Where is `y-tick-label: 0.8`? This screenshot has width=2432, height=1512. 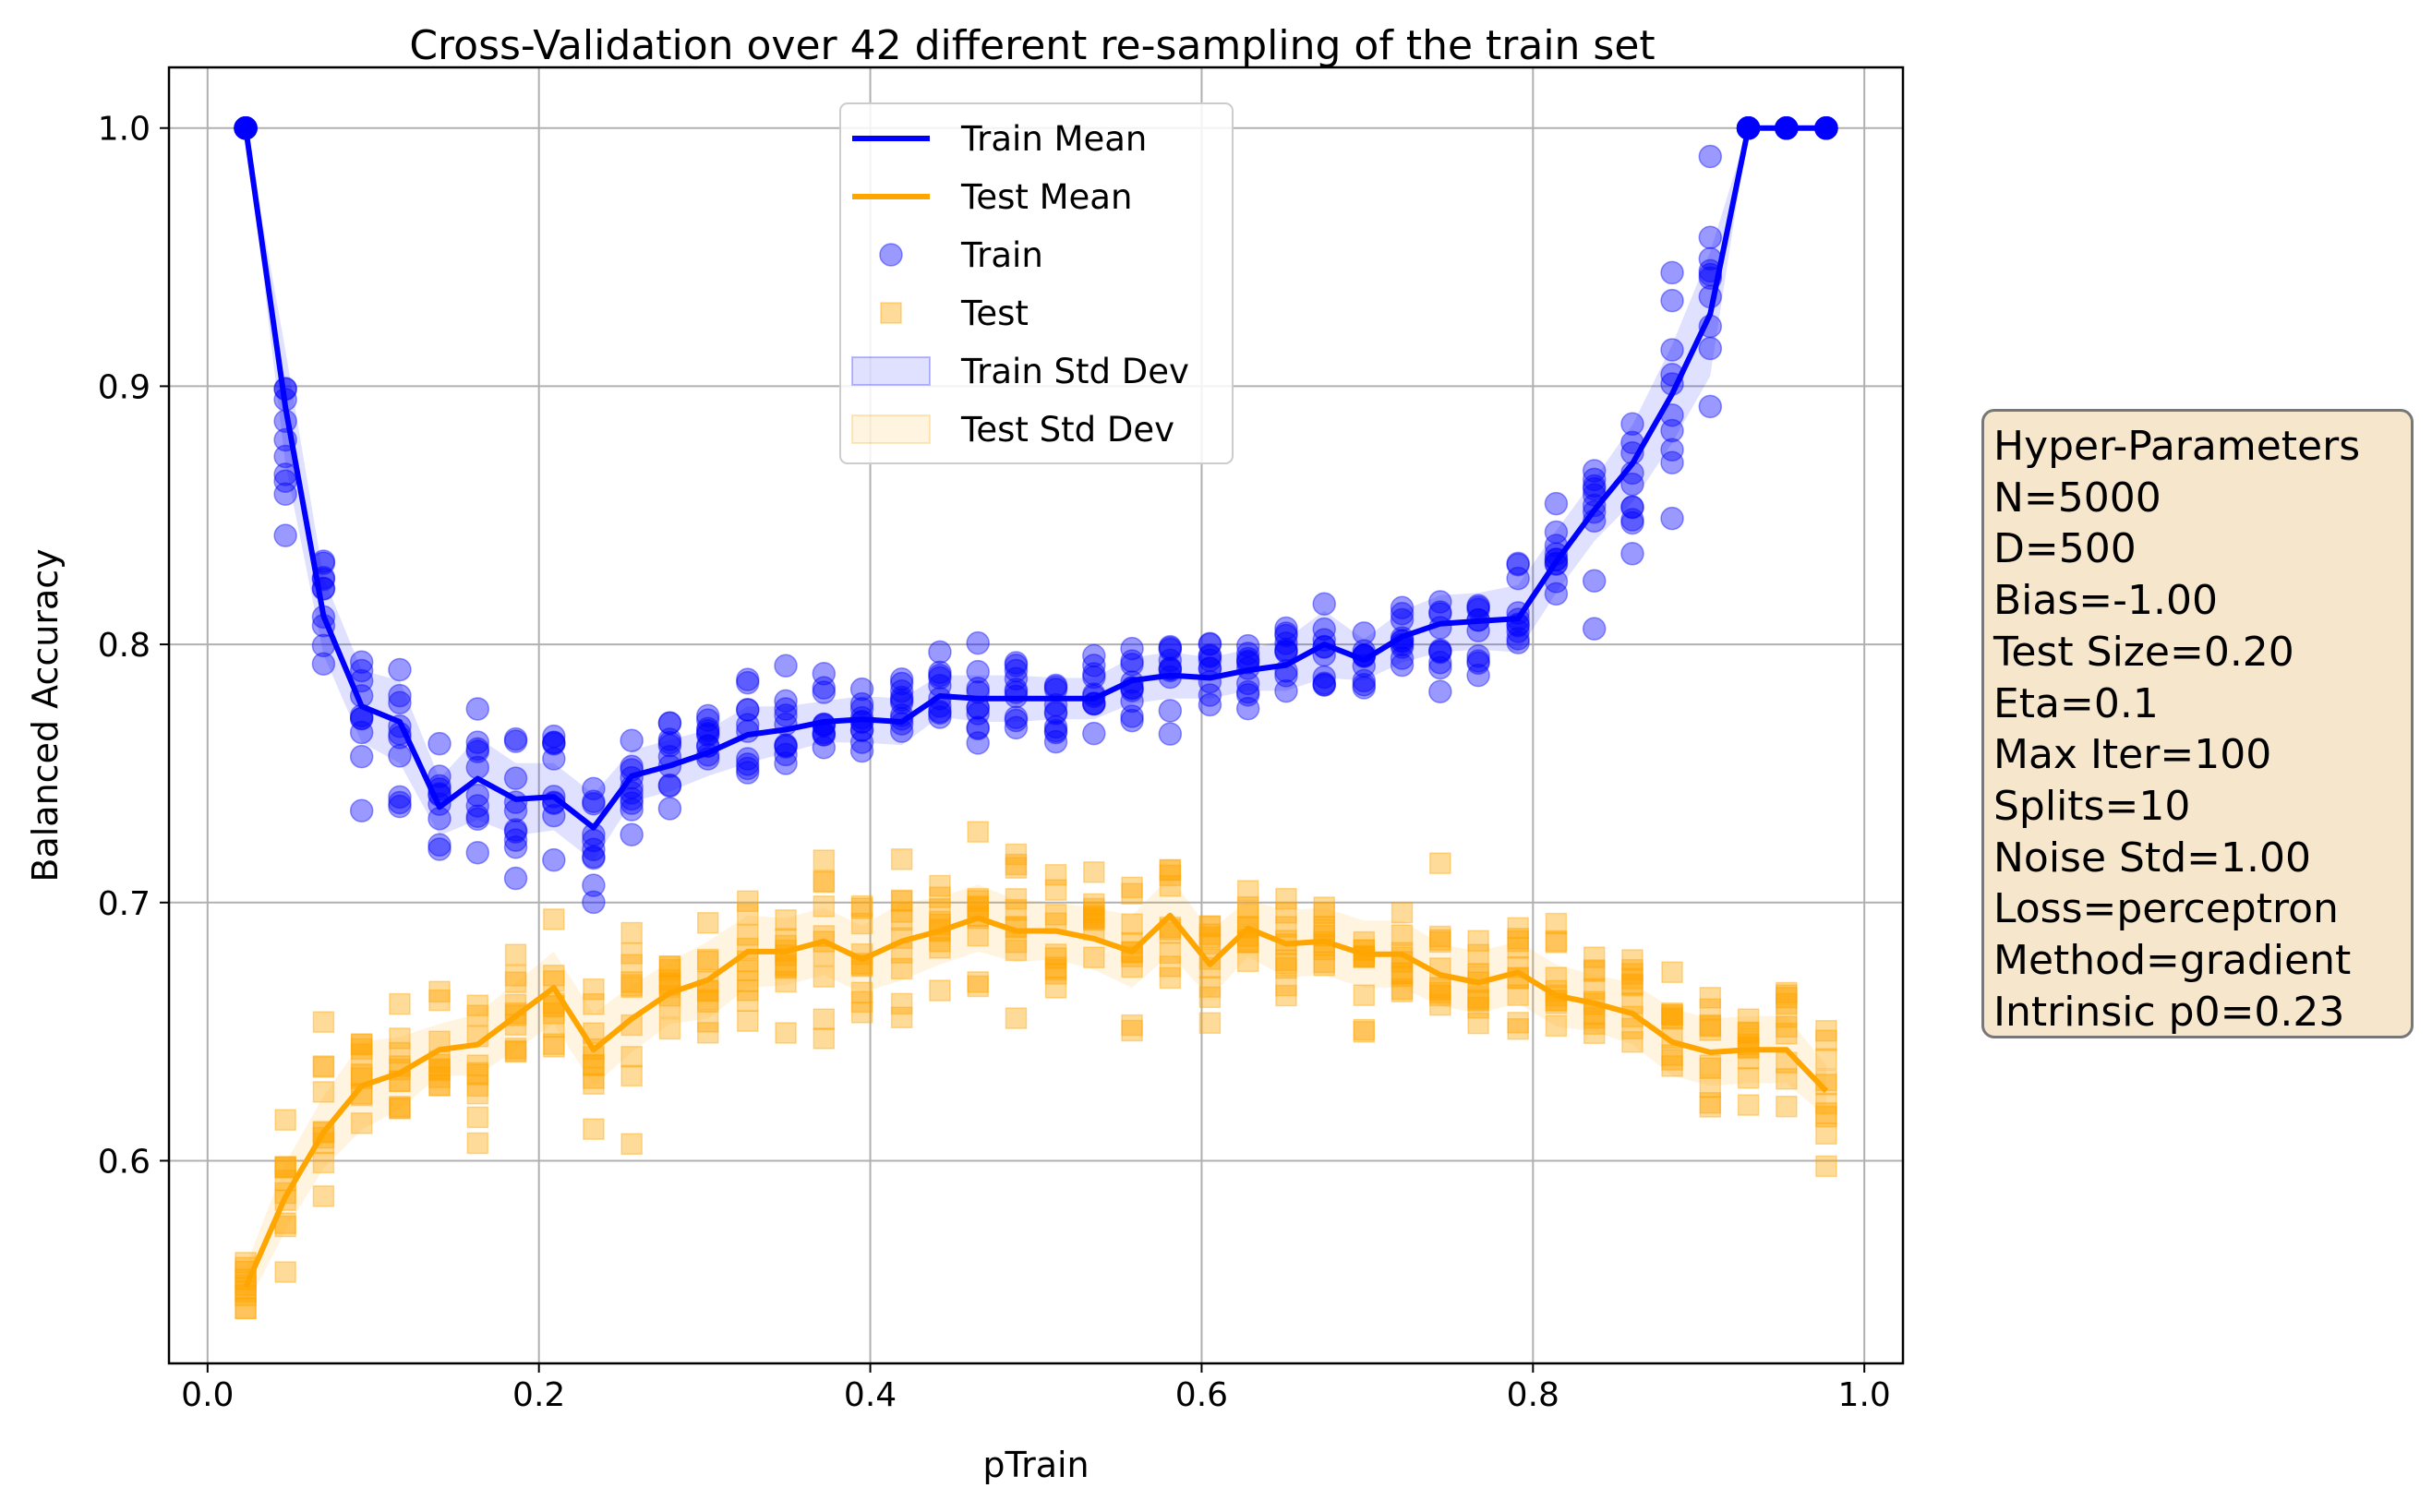 y-tick-label: 0.8 is located at coordinates (124, 646).